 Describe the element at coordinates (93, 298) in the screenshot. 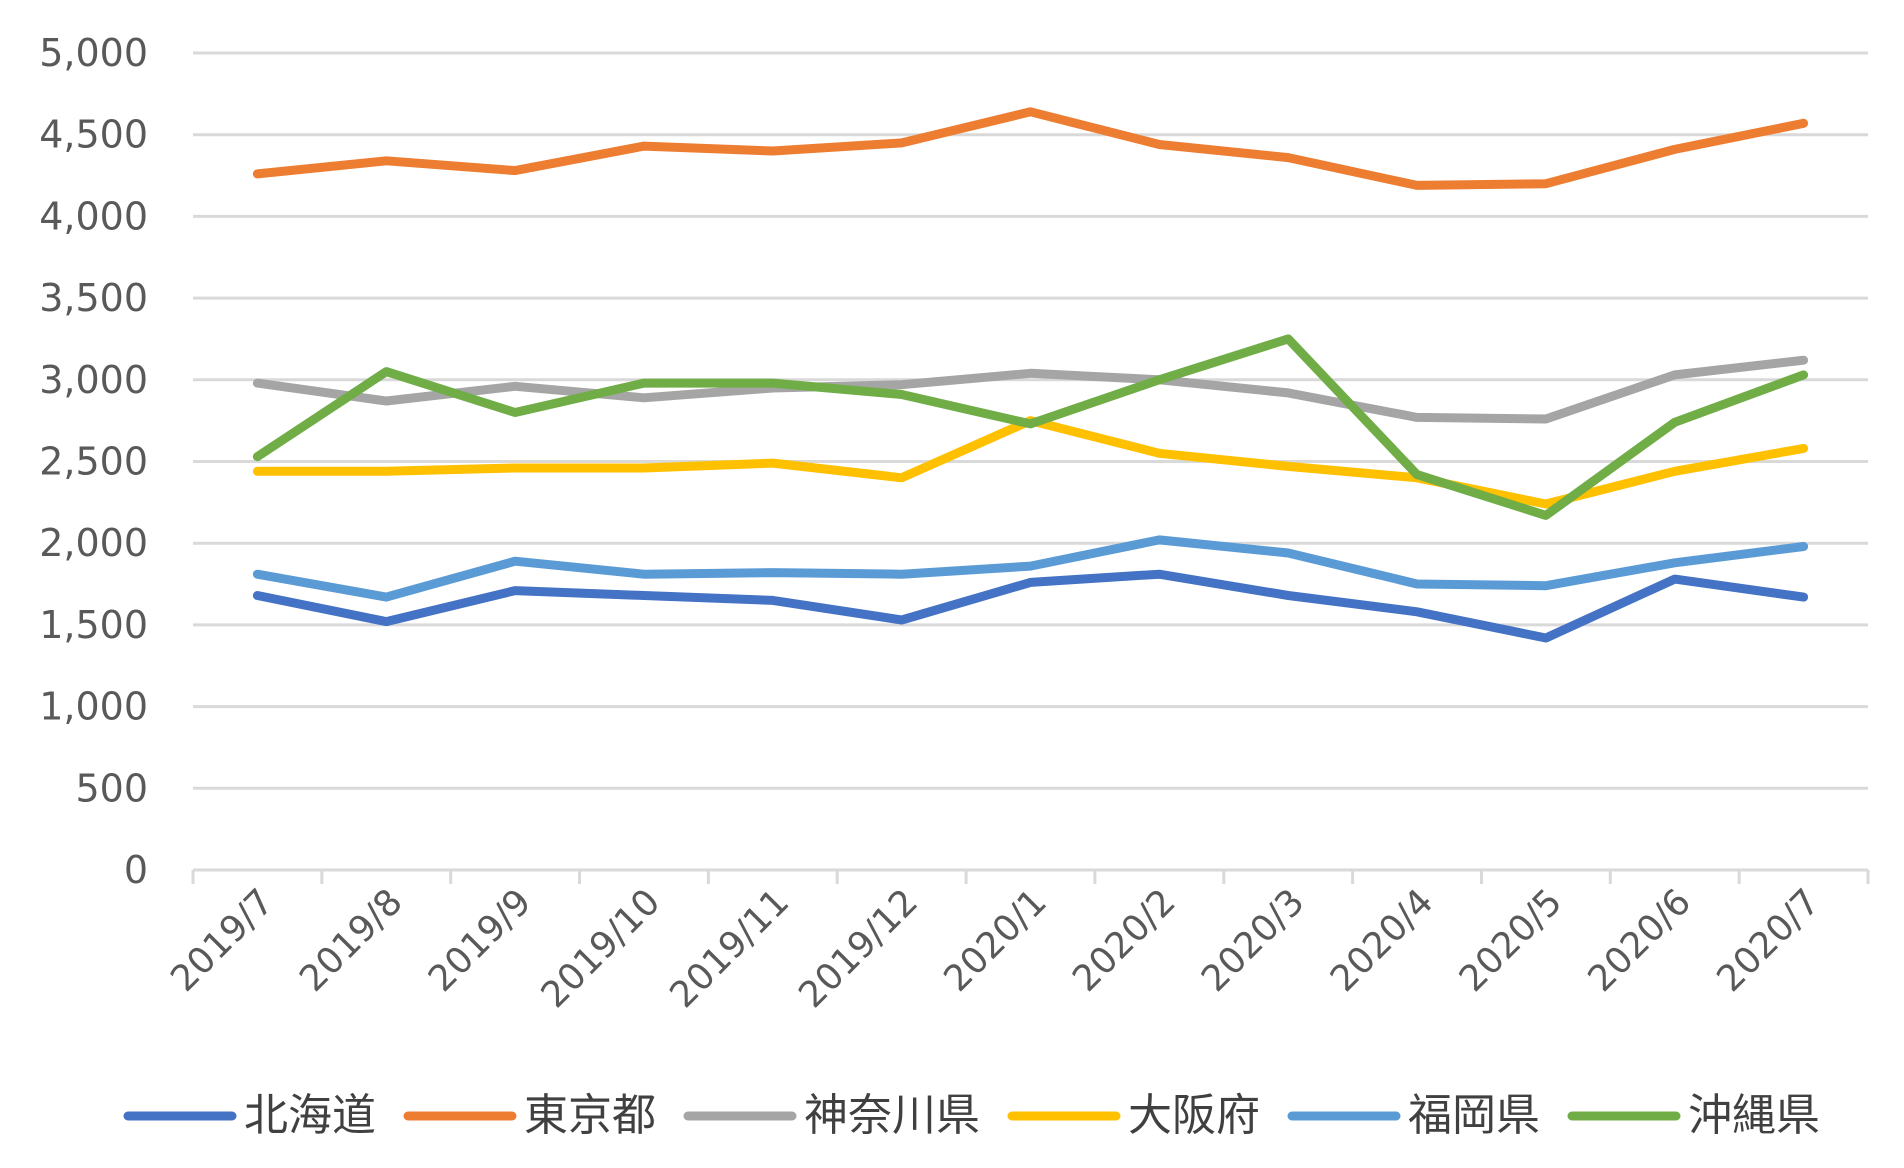

I see `y-tick-label: 3,500` at that location.